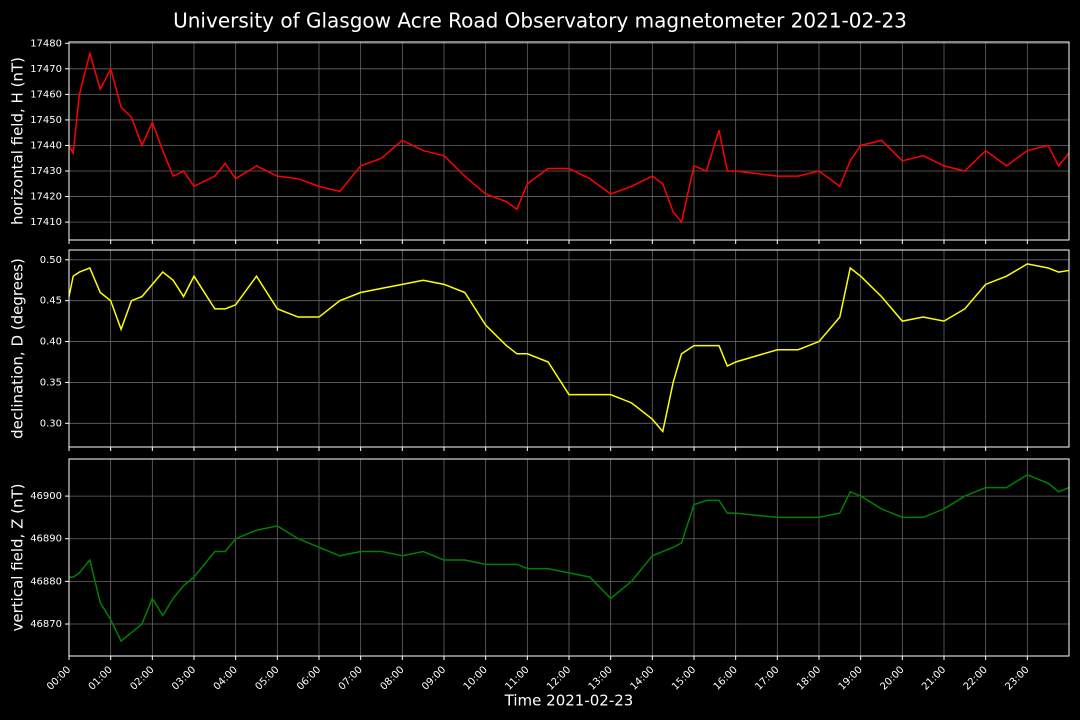 This screenshot has width=1080, height=720. Describe the element at coordinates (46, 222) in the screenshot. I see `y-tick-label: 17410` at that location.